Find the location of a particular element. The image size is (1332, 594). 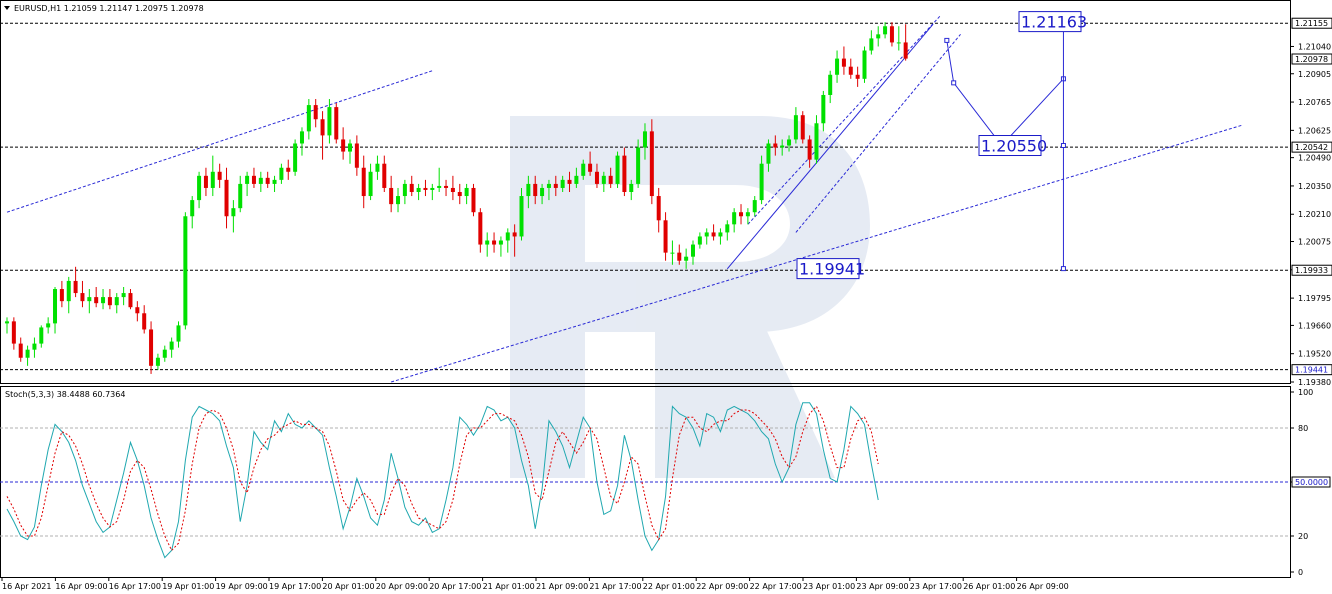

price-tick-label: 1.20490 is located at coordinates (1314, 158).